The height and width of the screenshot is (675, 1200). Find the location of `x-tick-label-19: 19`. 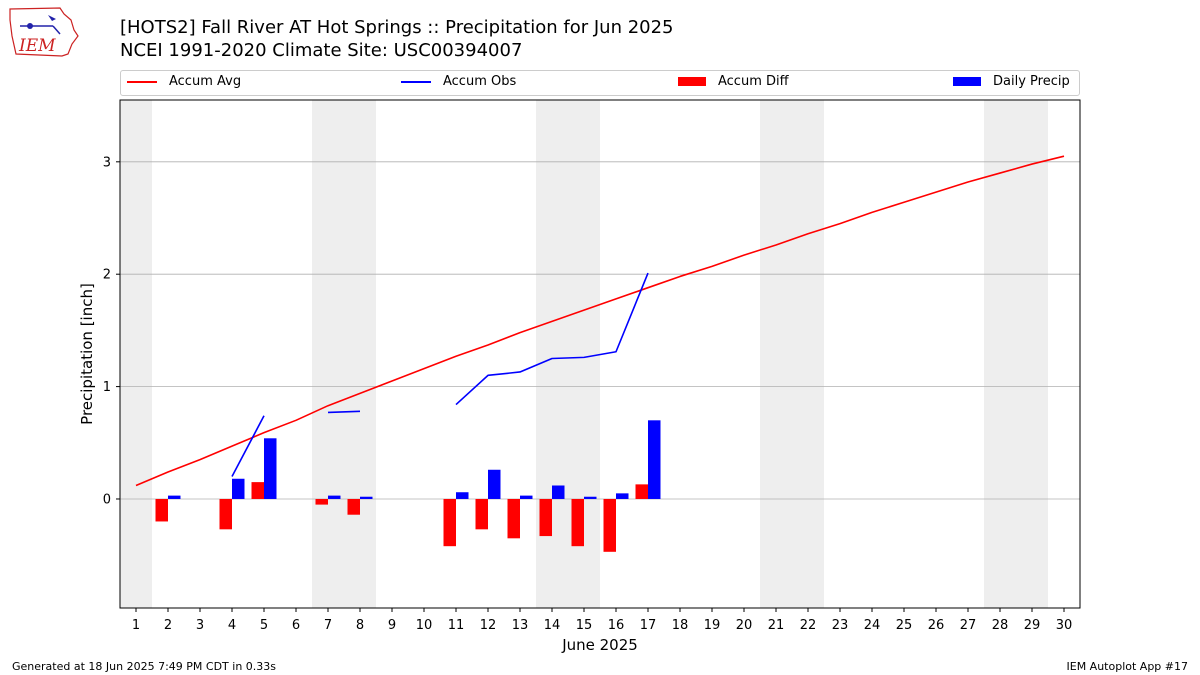

x-tick-label-19: 19 is located at coordinates (712, 625).